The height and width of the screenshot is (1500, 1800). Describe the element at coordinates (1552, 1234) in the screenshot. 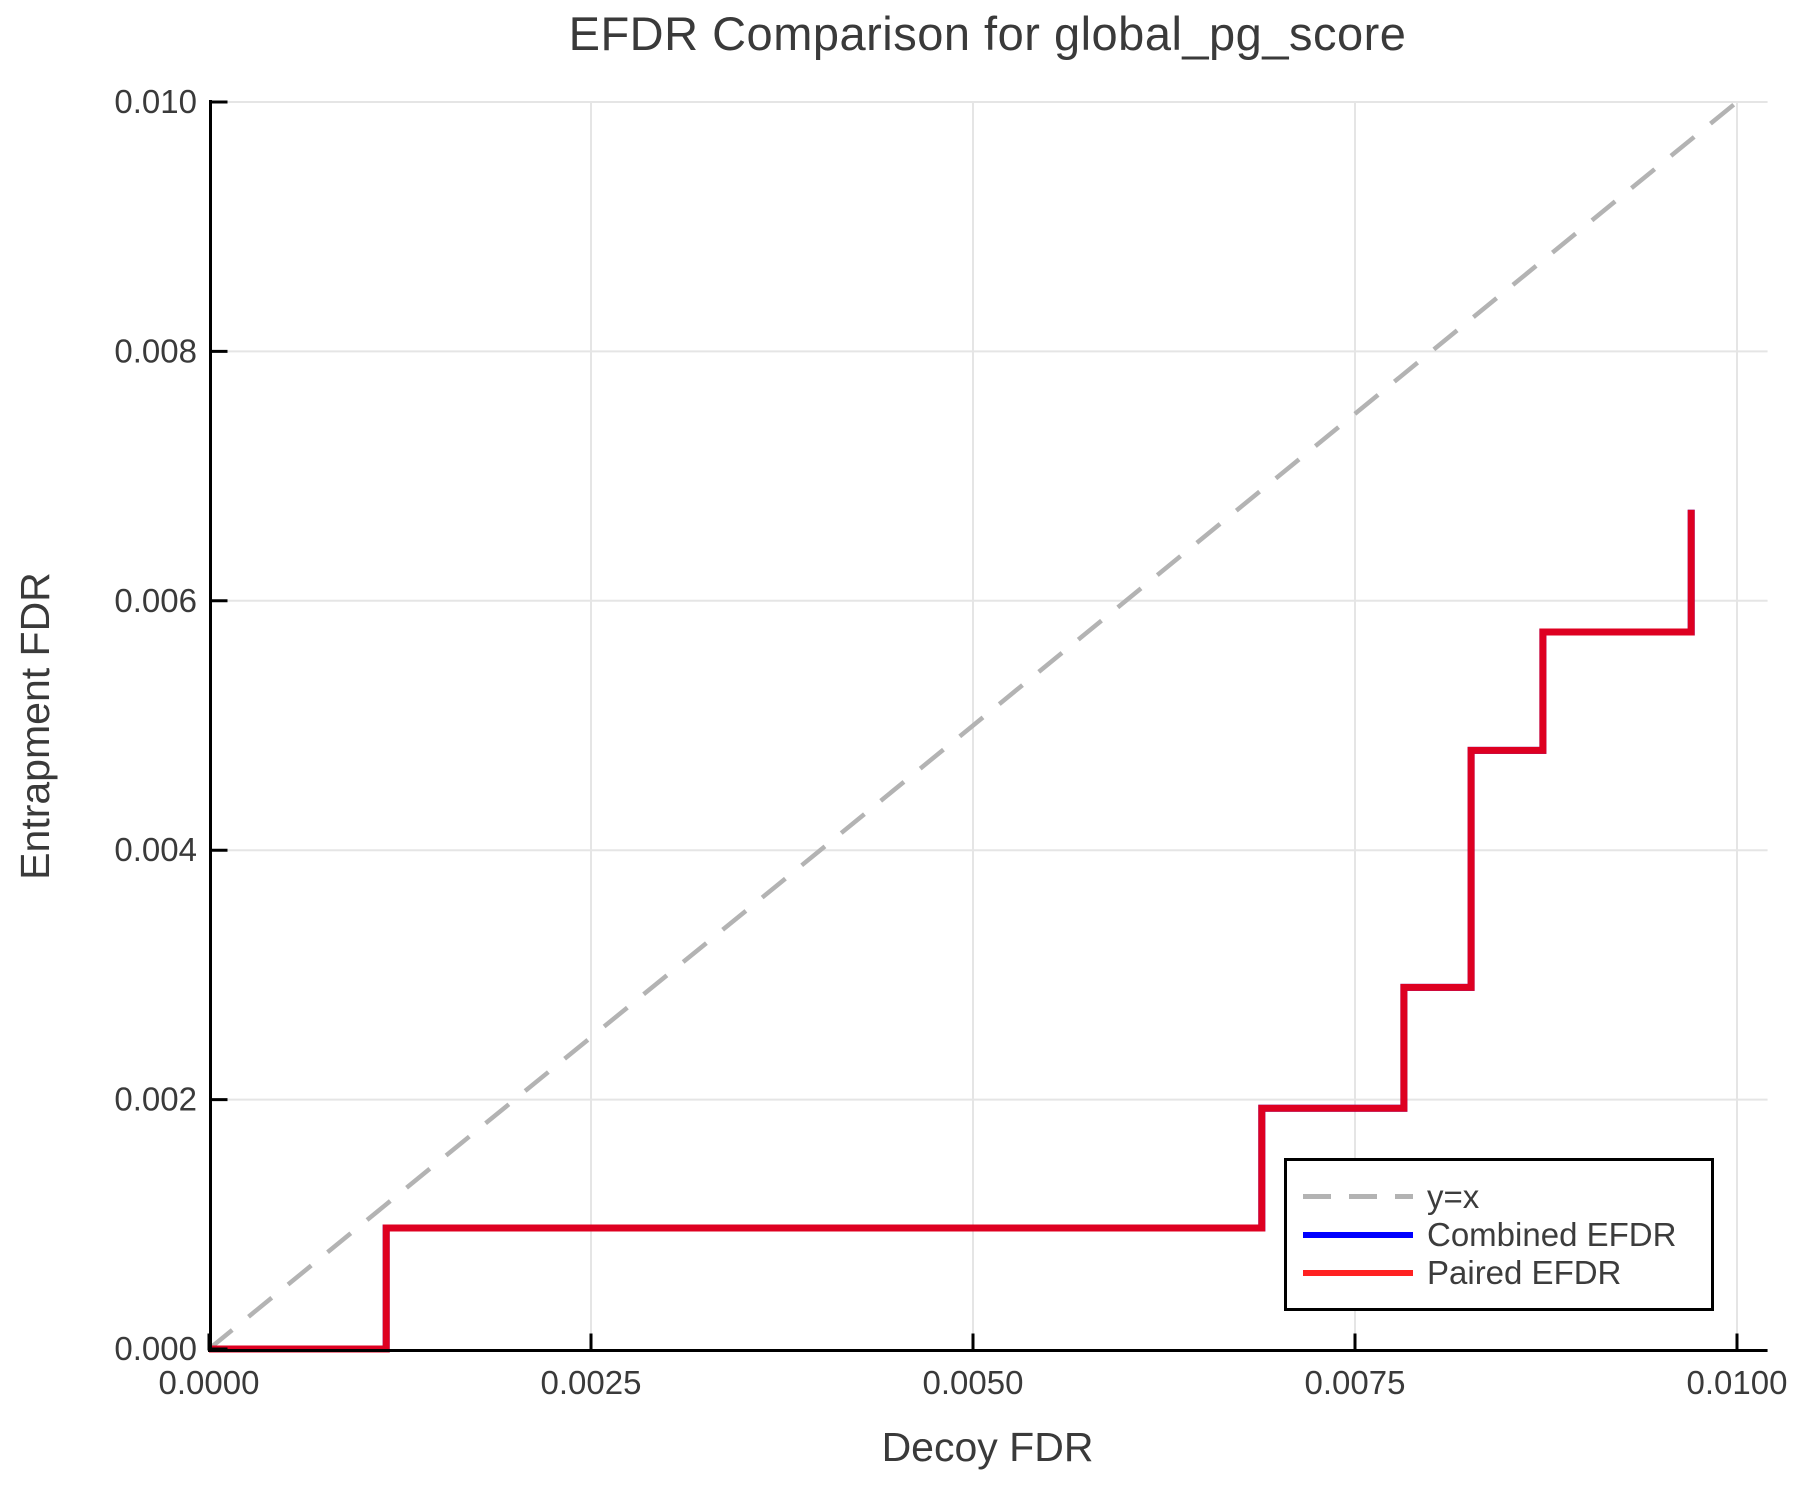

I see `legend-label: Combined EFDR` at that location.